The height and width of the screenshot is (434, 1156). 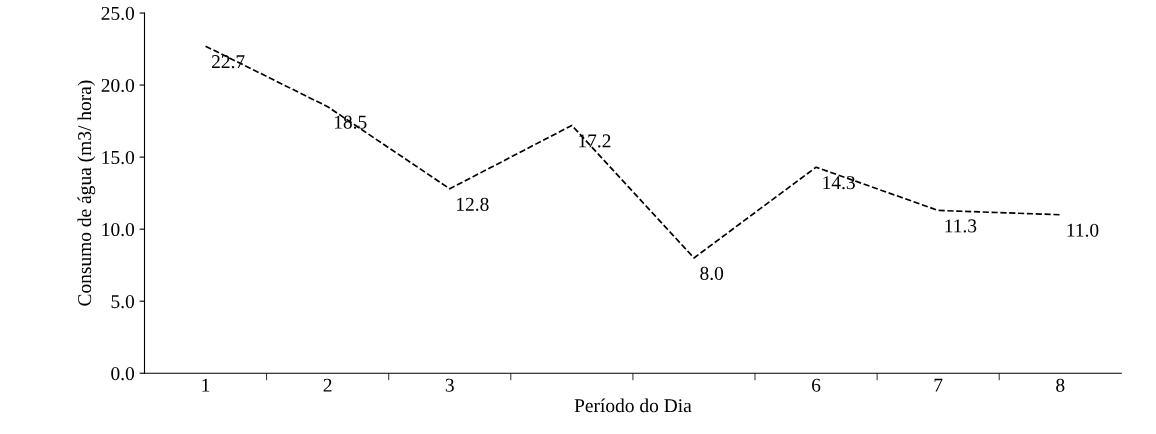 What do you see at coordinates (961, 226) in the screenshot?
I see `data-label: 11.3` at bounding box center [961, 226].